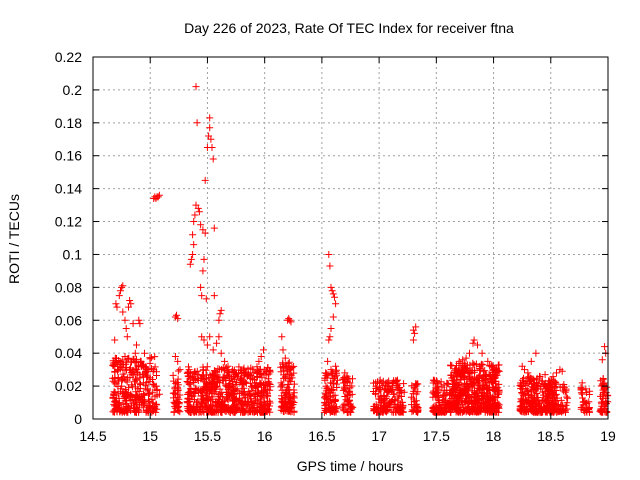 Image resolution: width=640 pixels, height=480 pixels. I want to click on y-tick-label: 0.06, so click(68, 320).